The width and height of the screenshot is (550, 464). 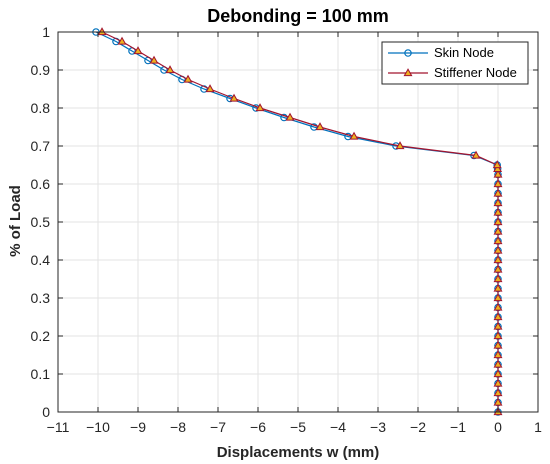 I want to click on legend-marker-stiffener, so click(x=408, y=72).